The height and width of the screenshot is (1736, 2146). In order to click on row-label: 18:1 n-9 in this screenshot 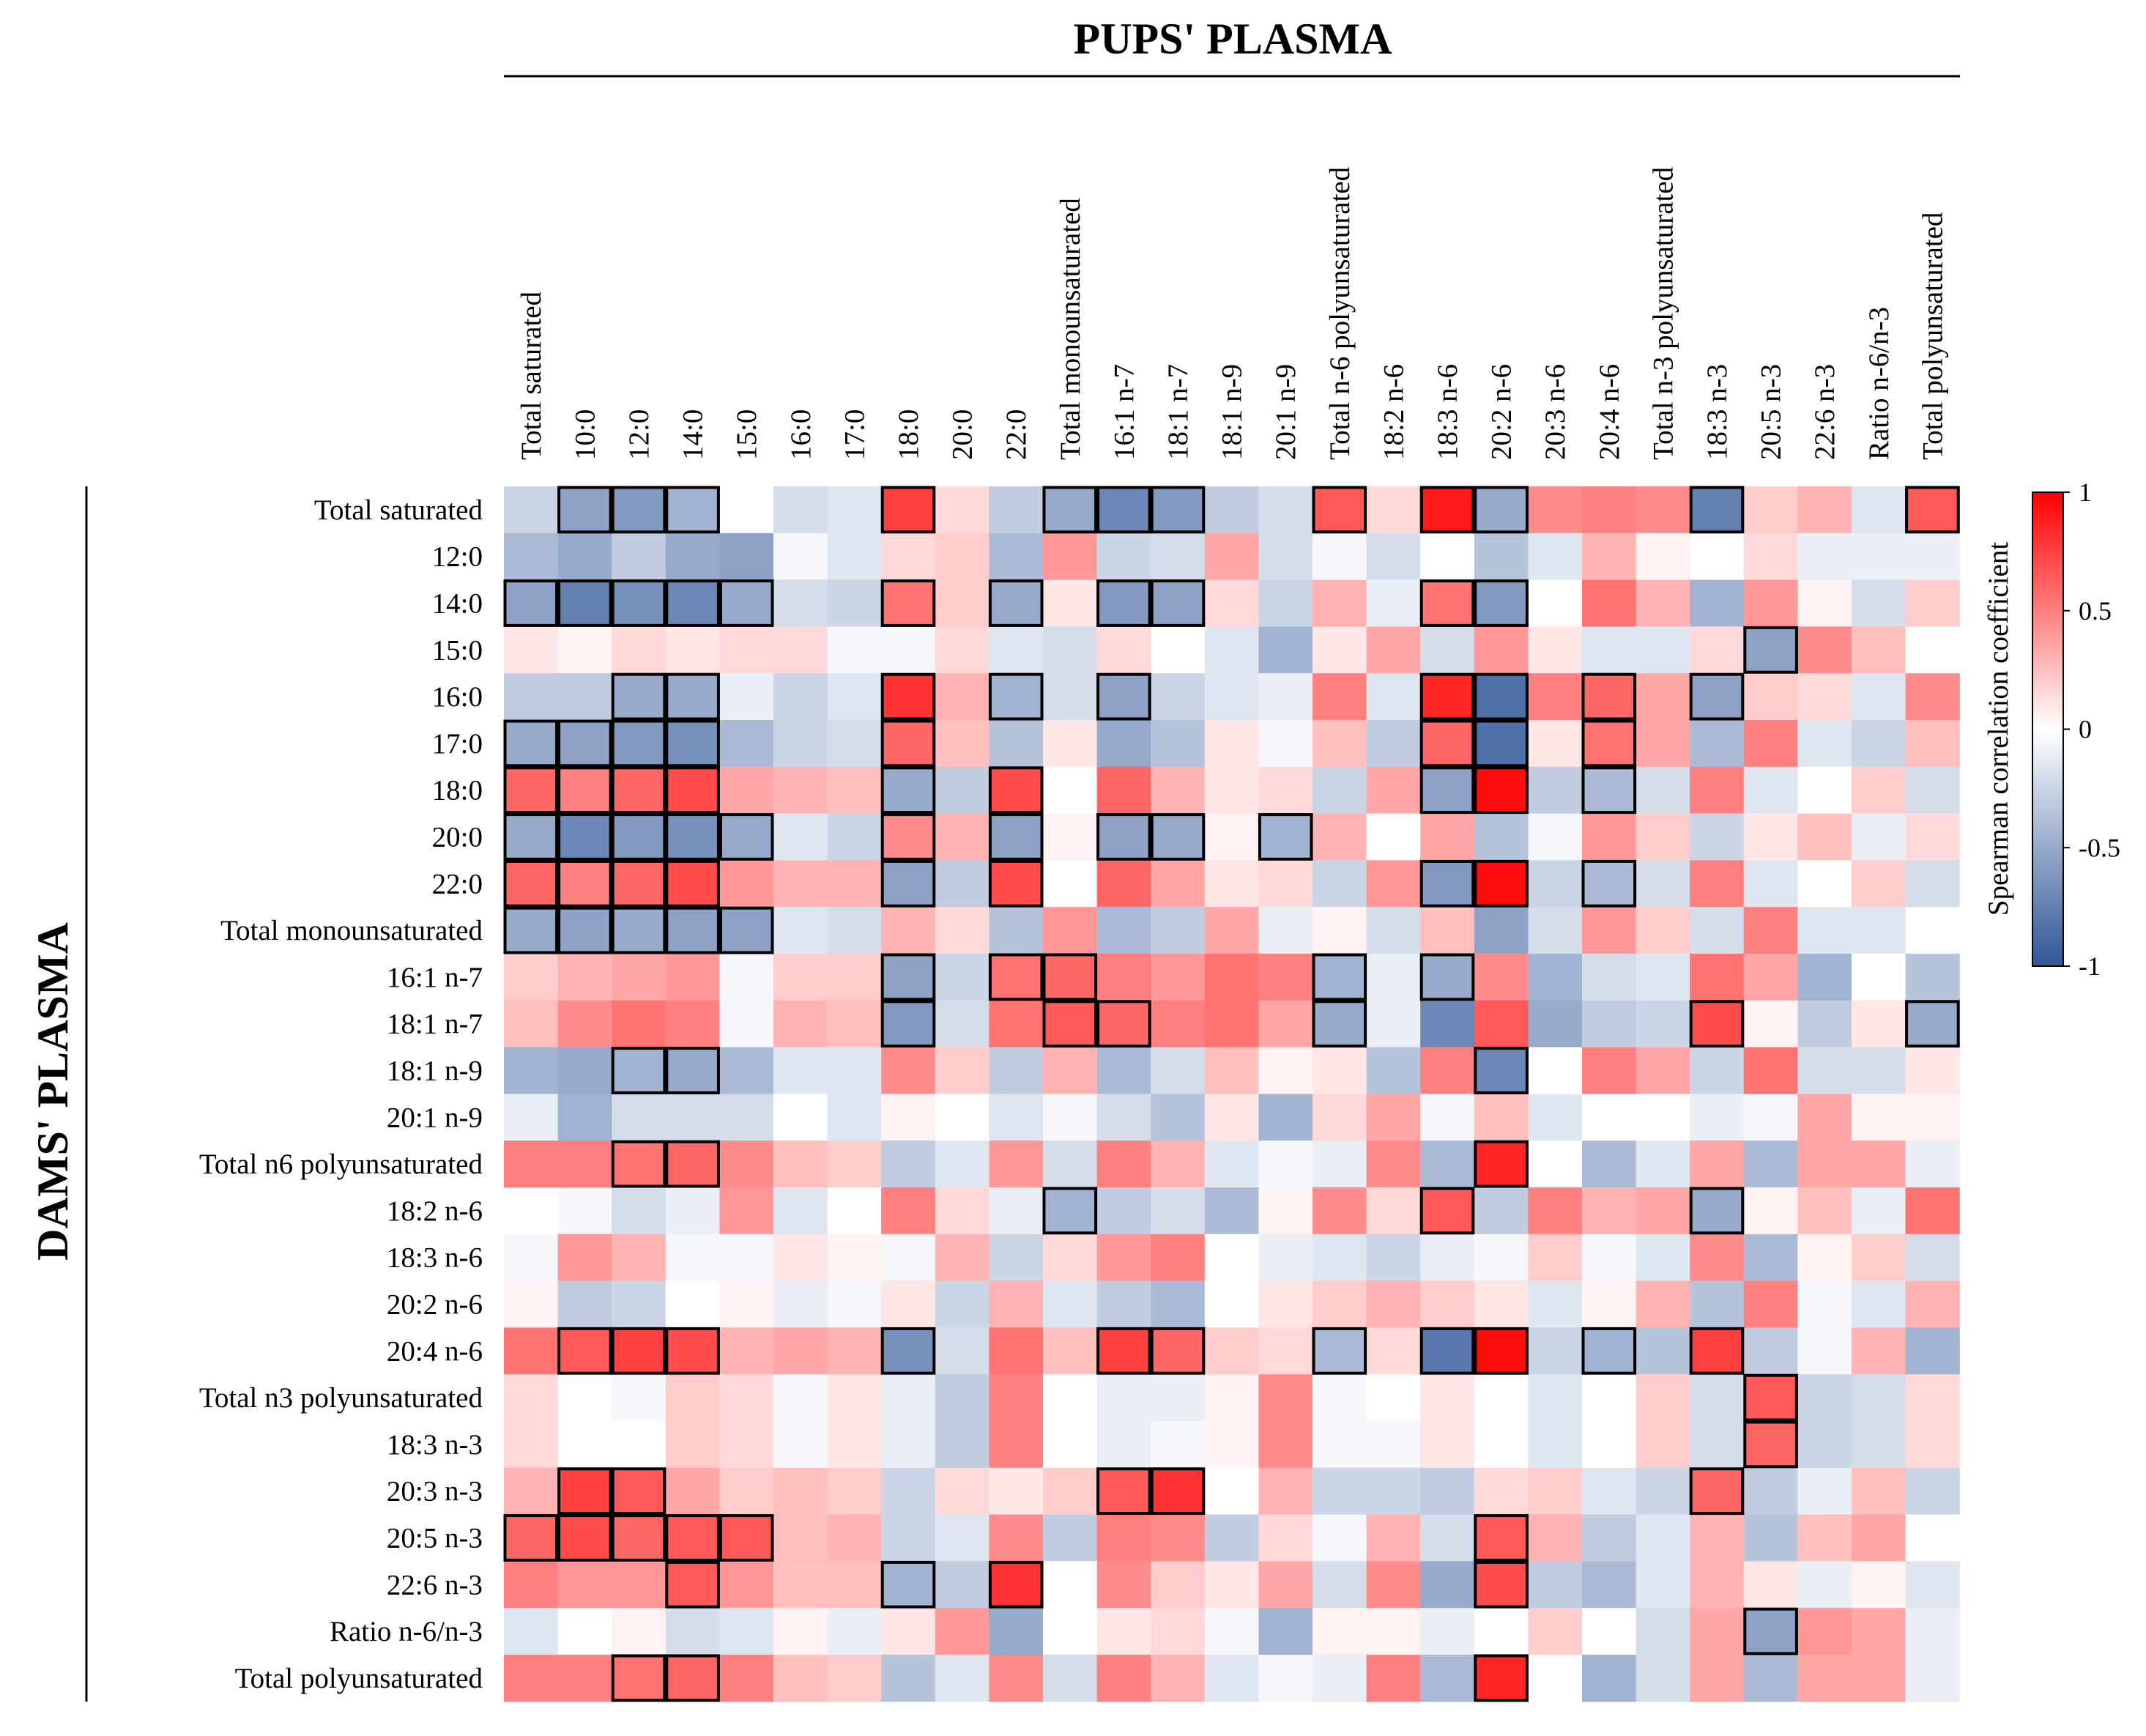, I will do `click(435, 1071)`.